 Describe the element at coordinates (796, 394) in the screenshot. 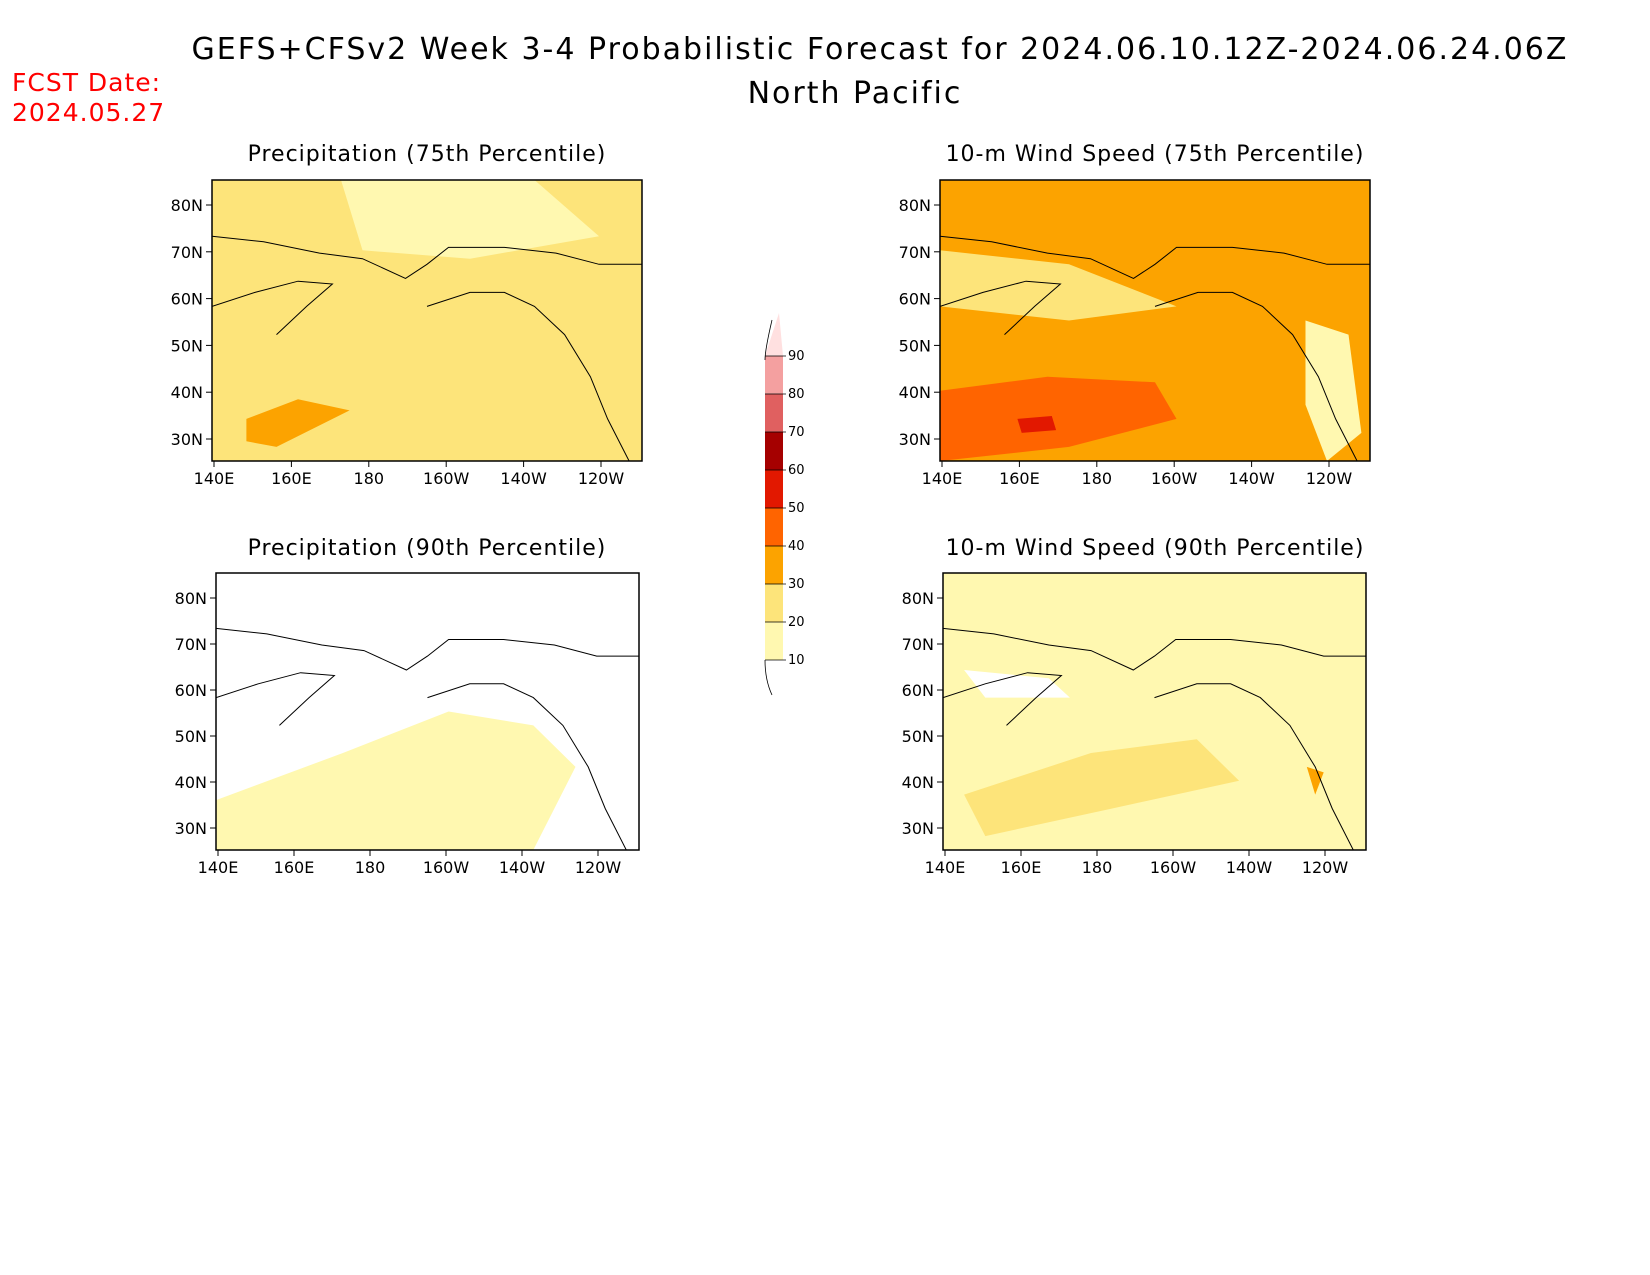

I see `colorbar-label: 80` at that location.